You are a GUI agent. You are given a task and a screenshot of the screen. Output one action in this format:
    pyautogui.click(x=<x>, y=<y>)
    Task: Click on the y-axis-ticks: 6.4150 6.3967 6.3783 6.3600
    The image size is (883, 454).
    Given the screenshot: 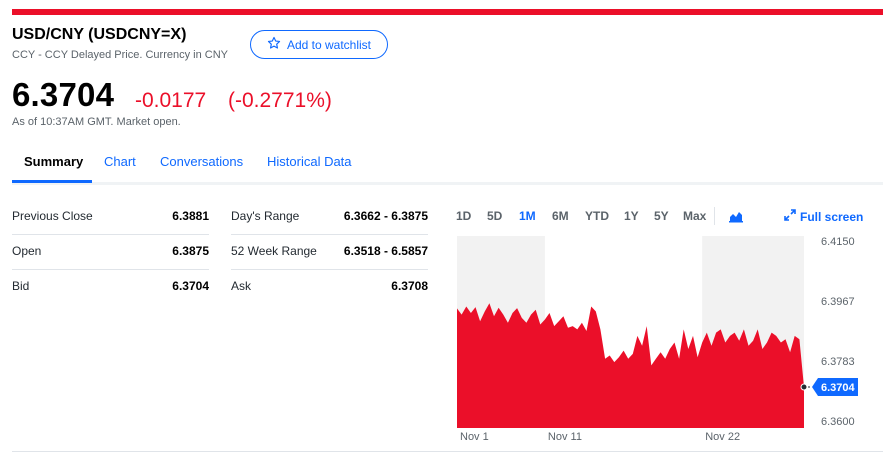 What is the action you would take?
    pyautogui.click(x=838, y=332)
    